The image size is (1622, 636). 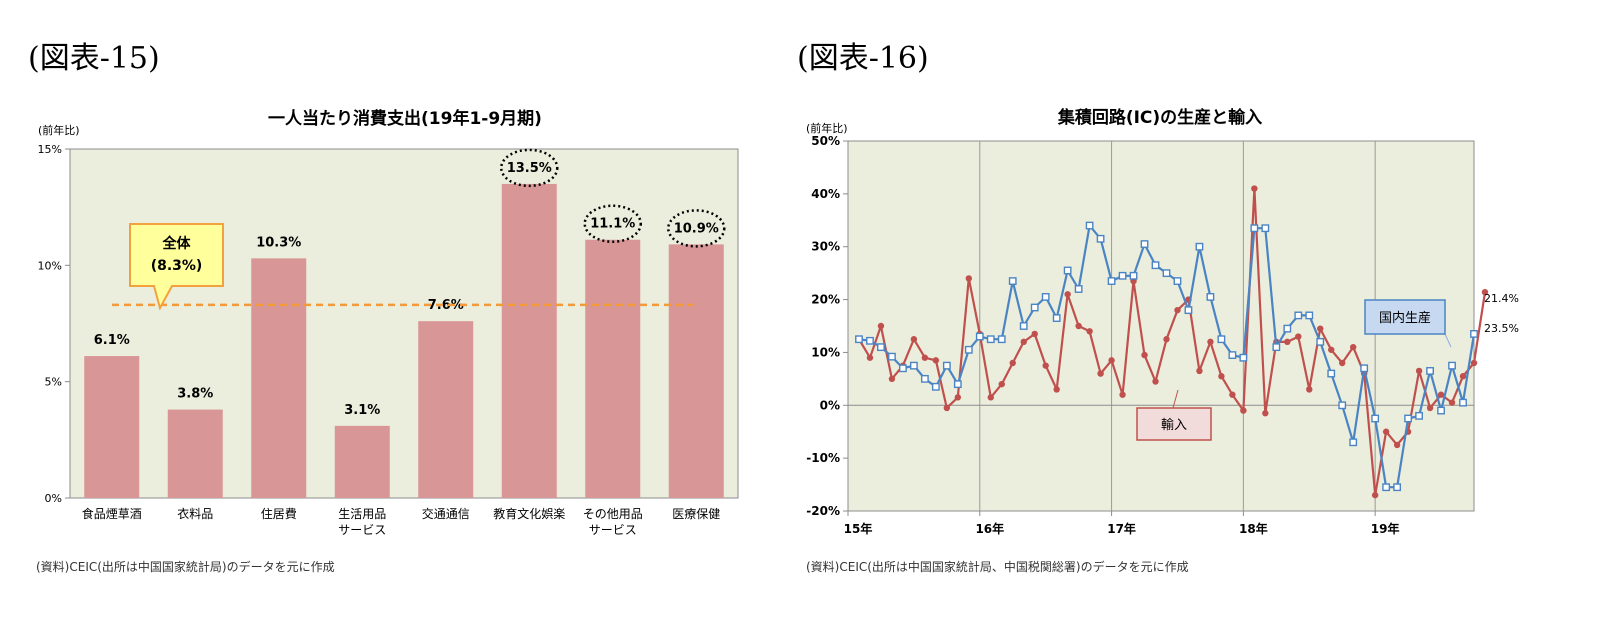 What do you see at coordinates (1501, 298) in the screenshot?
I see `end-value-label: 21.4%` at bounding box center [1501, 298].